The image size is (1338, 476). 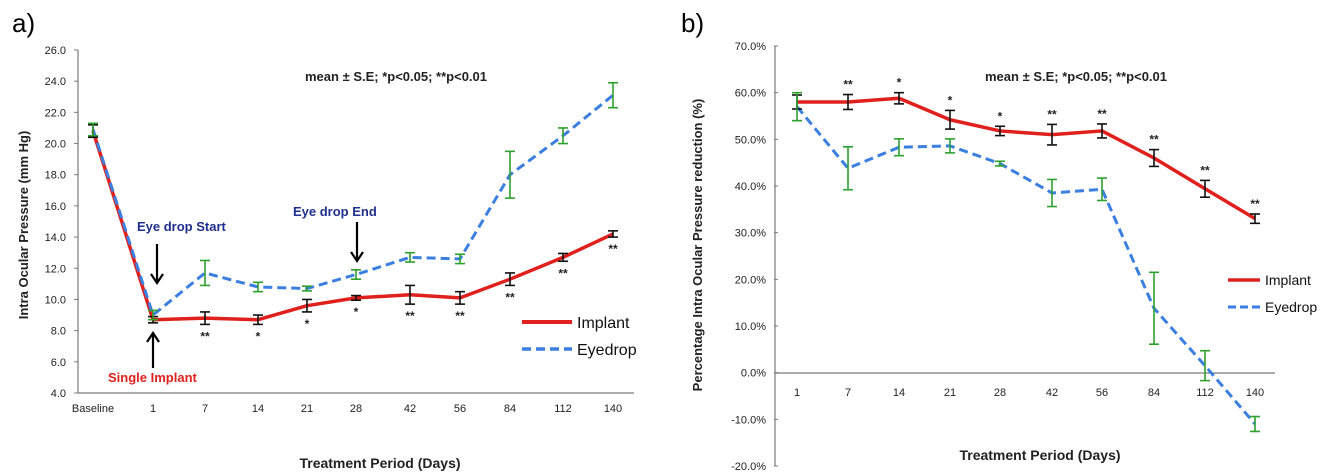 What do you see at coordinates (347, 409) in the screenshot?
I see `panel-a-x-ticks: Baseline 1 7 14 21 28 42 56 84 112 140` at bounding box center [347, 409].